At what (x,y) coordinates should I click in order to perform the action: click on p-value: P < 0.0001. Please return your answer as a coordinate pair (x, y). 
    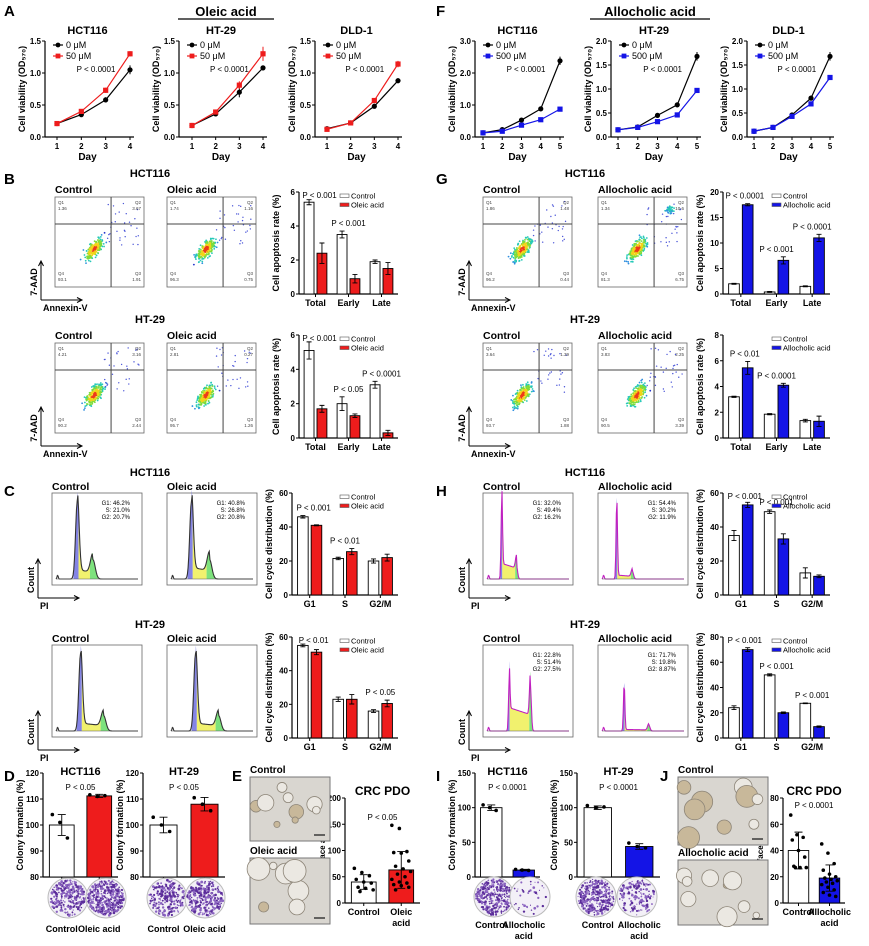
    Looking at the image, I should click on (526, 69).